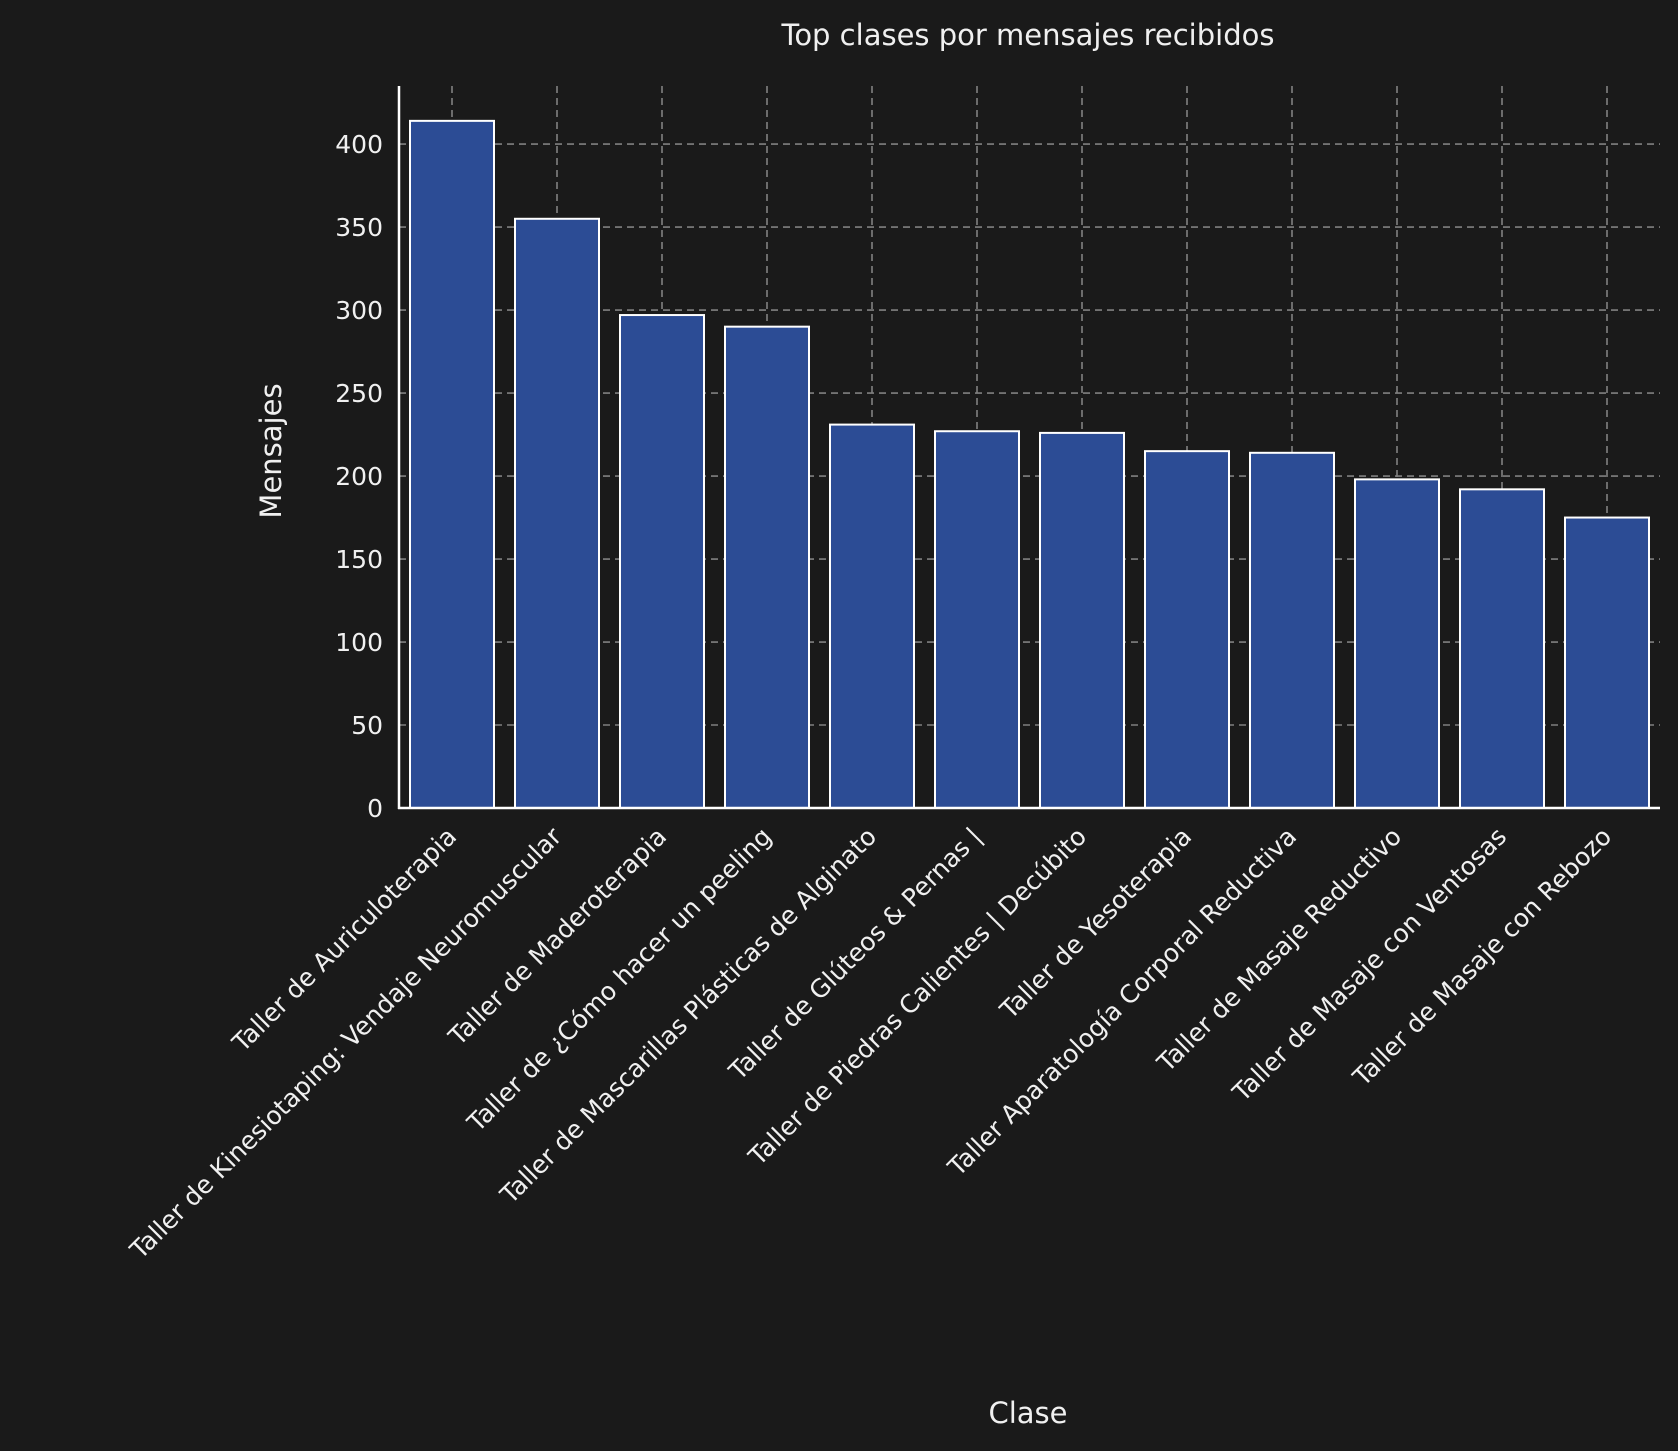  I want to click on y-tick-label: 150, so click(359, 559).